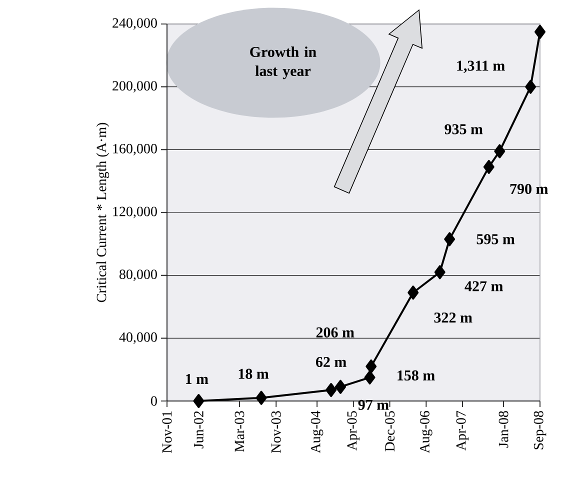 This screenshot has height=490, width=569. I want to click on y-tick-label: 80,000, so click(138, 276).